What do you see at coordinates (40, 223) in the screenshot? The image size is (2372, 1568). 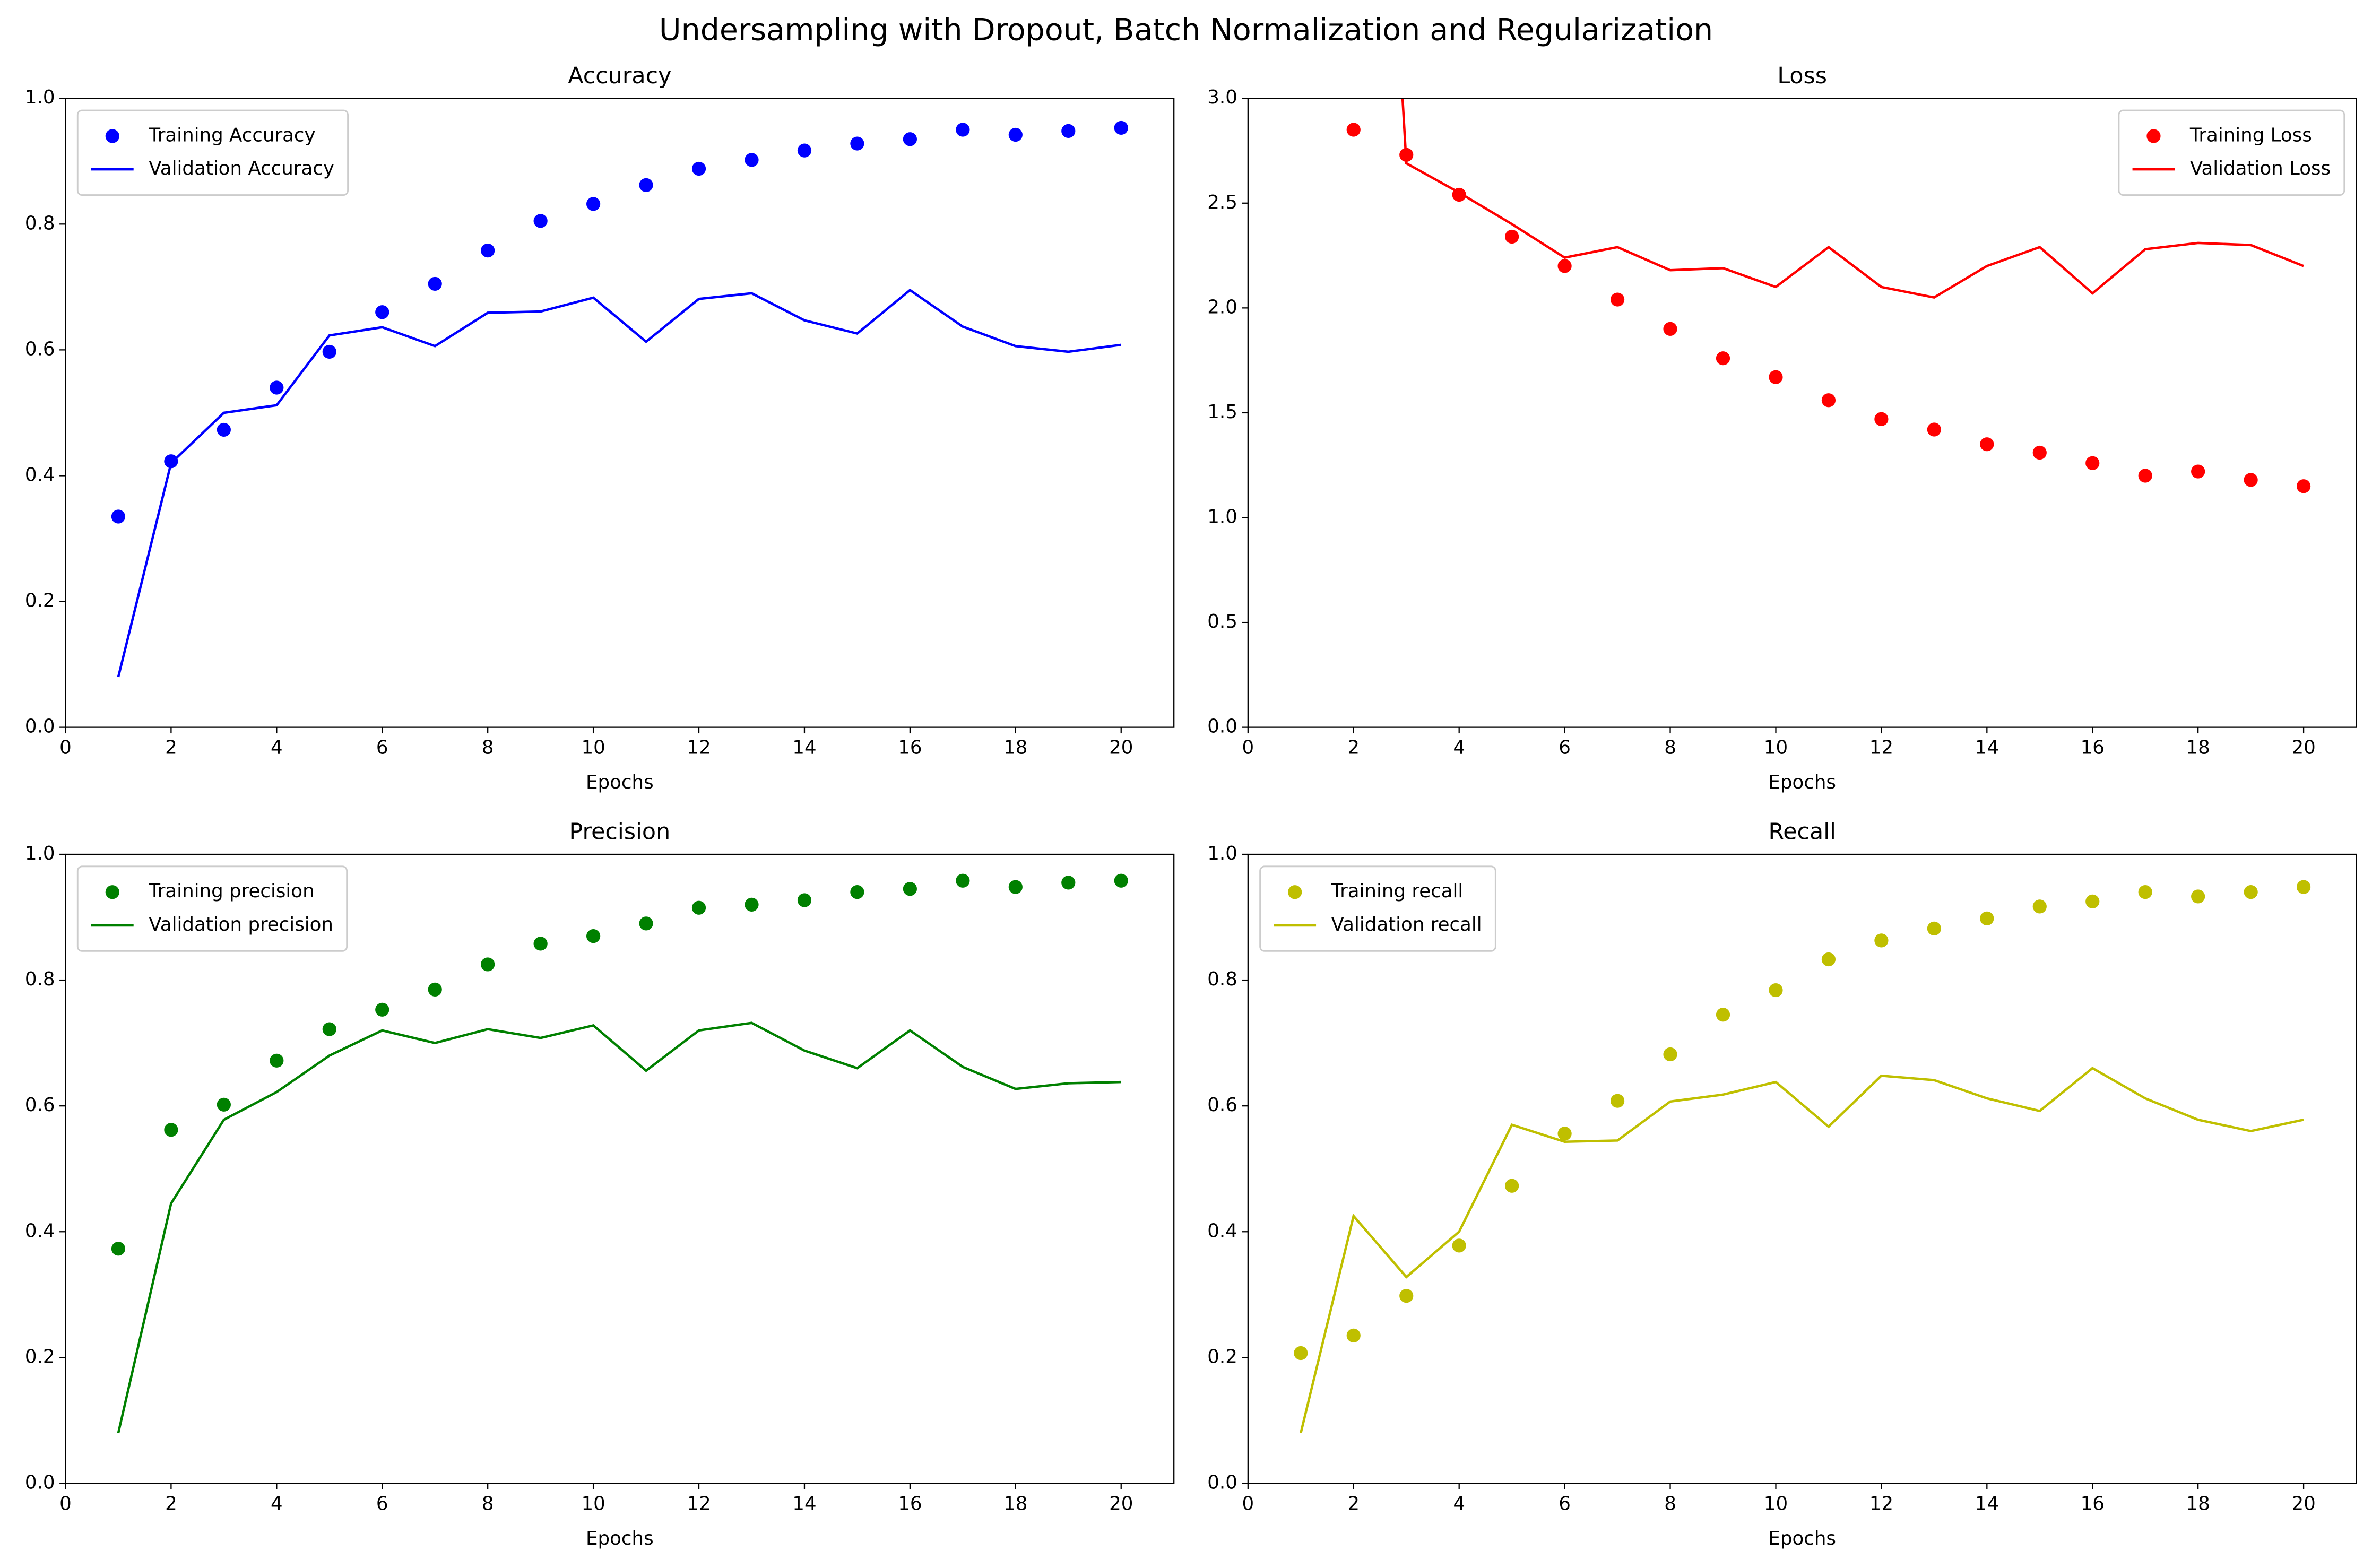 I see `y-tick-label: 0.8` at bounding box center [40, 223].